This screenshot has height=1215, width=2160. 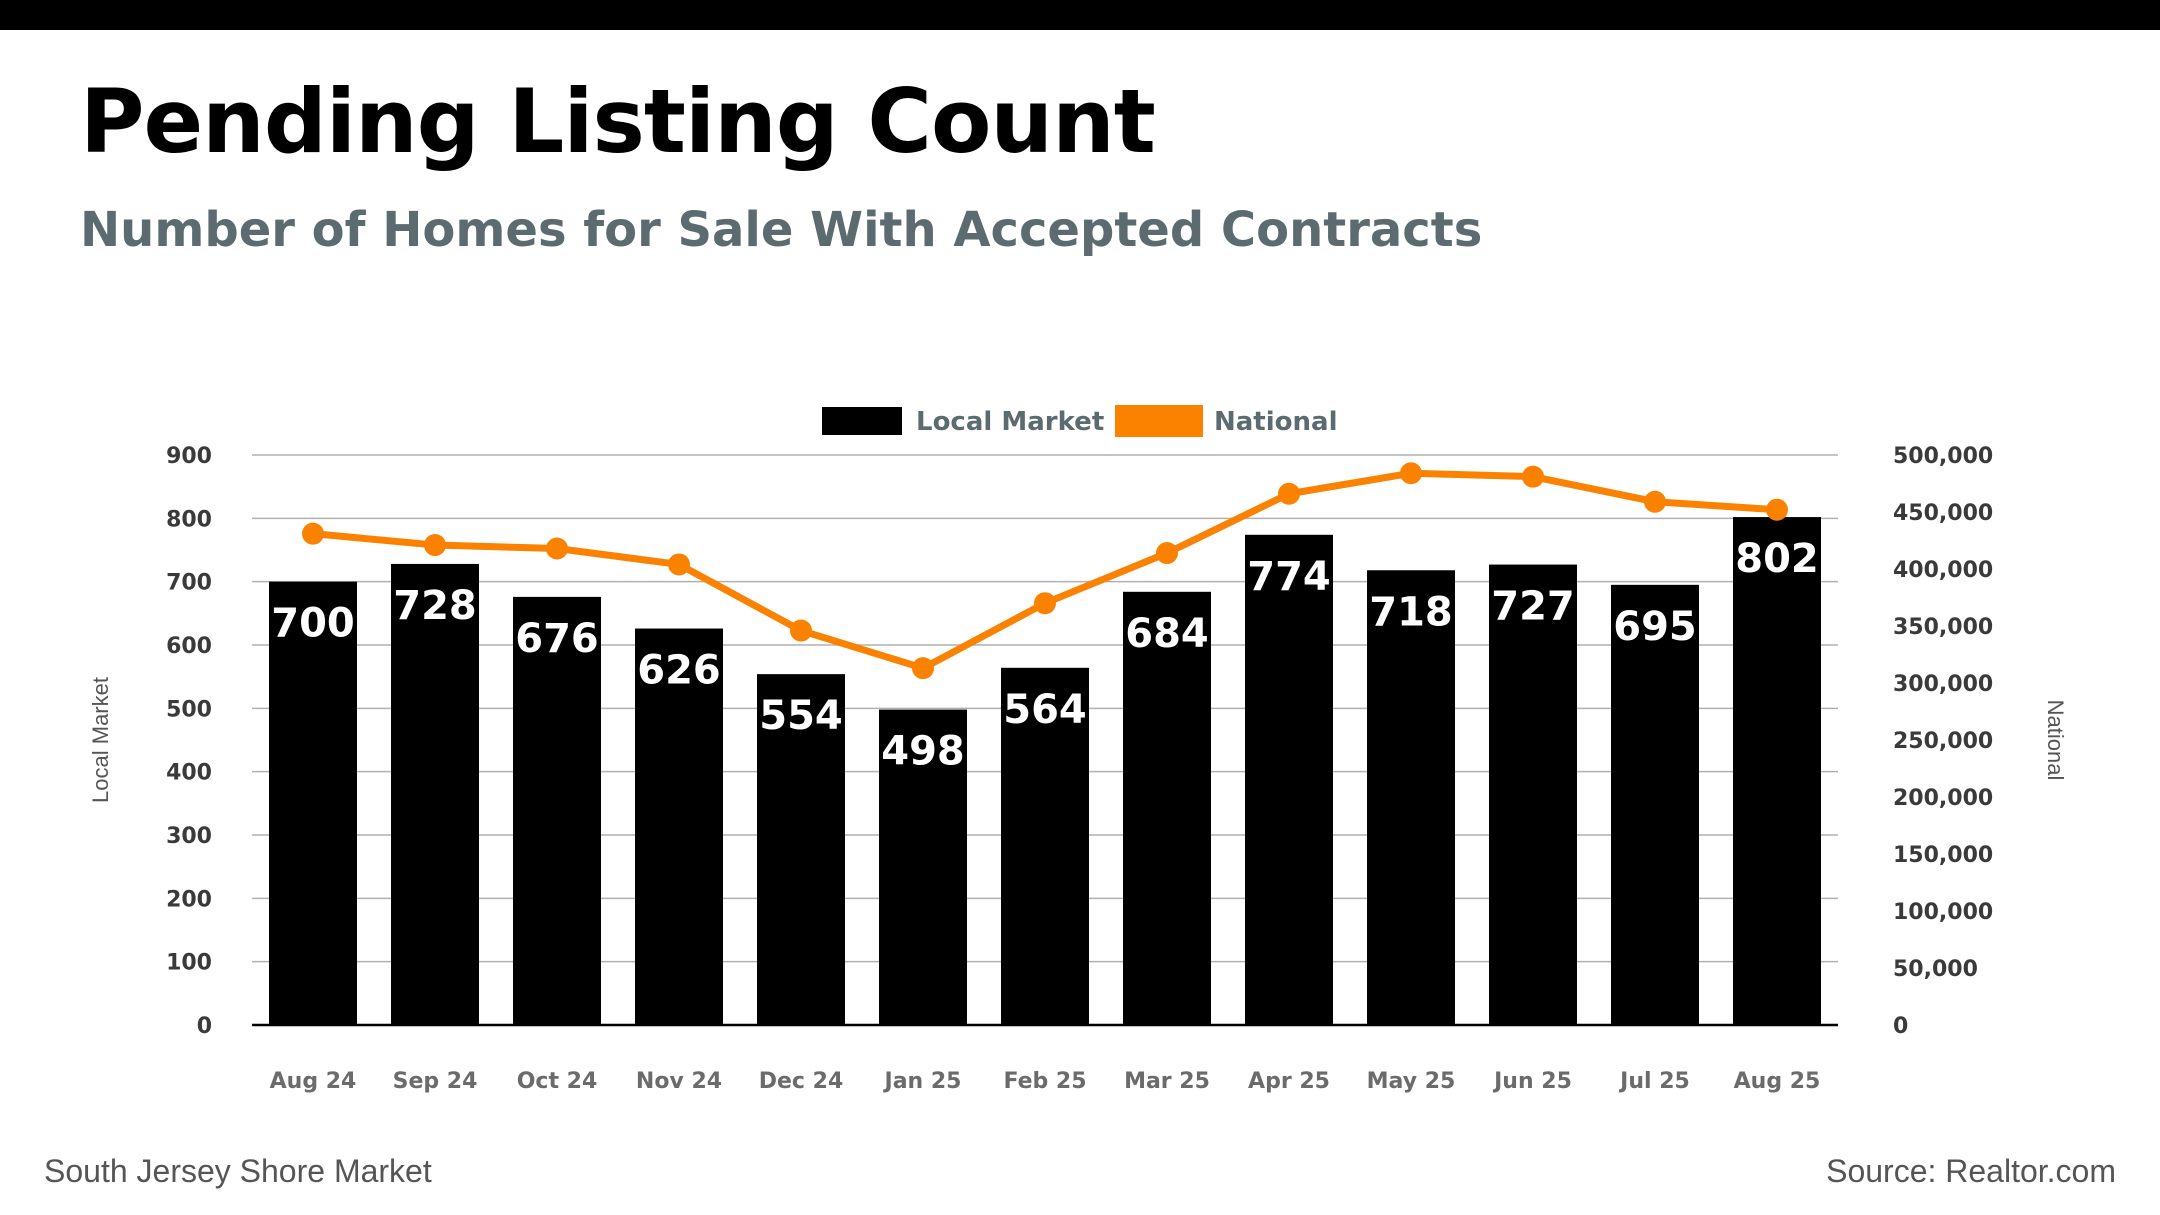 What do you see at coordinates (1010, 422) in the screenshot?
I see `legend-label-local-market: Local Market` at bounding box center [1010, 422].